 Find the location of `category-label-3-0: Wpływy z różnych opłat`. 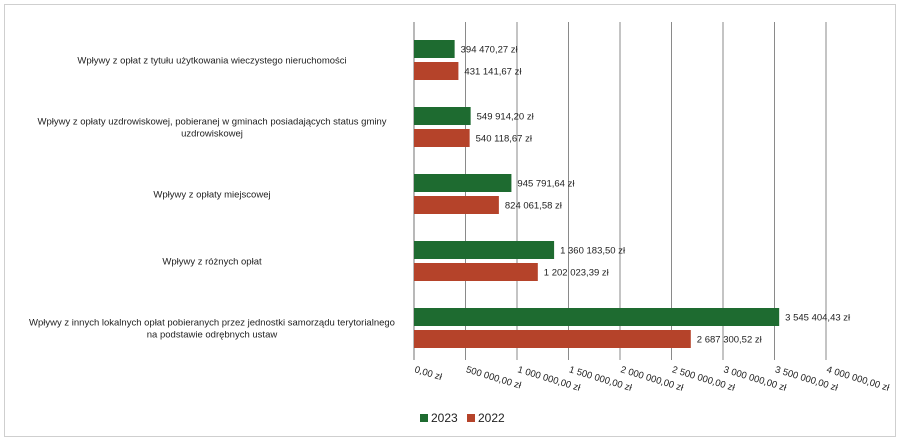

category-label-3-0: Wpływy z różnych opłat is located at coordinates (212, 262).